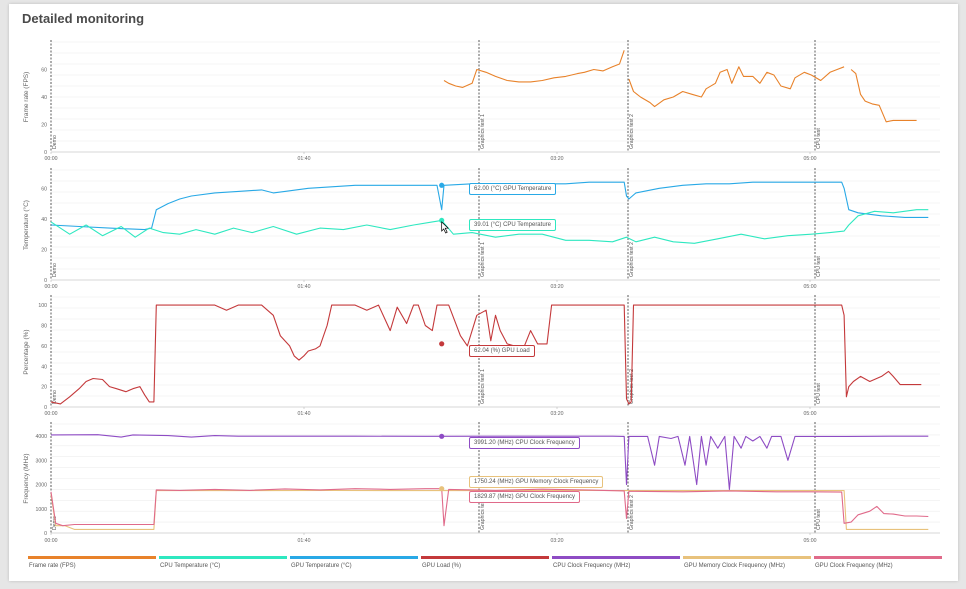  I want to click on tooltip-gpu-clock: 1829.87 (MHz) GPU Clock Frequency, so click(525, 497).